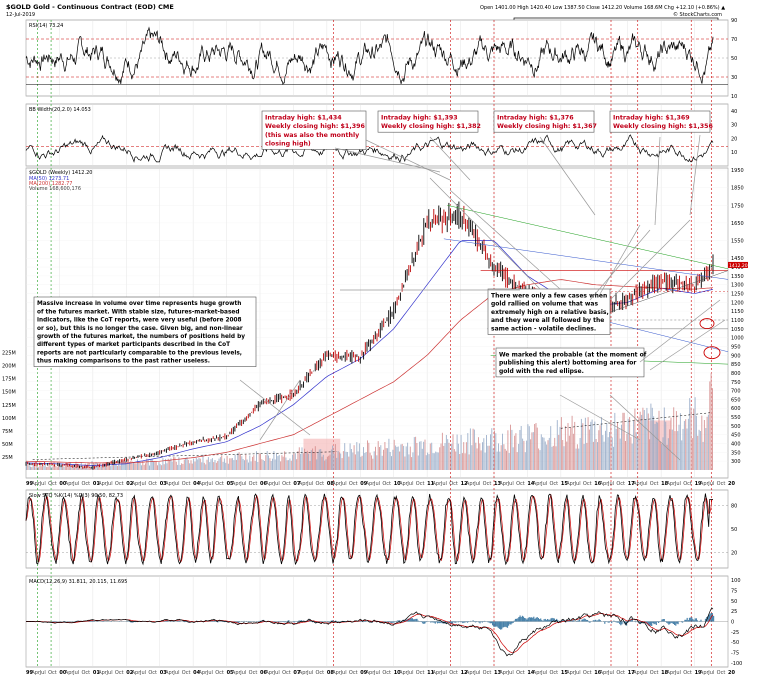  What do you see at coordinates (430, 484) in the screenshot?
I see `year-label: 11` at bounding box center [430, 484].